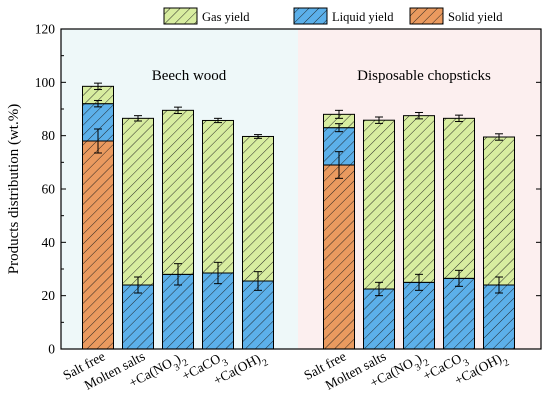 This screenshot has width=550, height=411. What do you see at coordinates (45, 29) in the screenshot?
I see `y-tick-label: 120` at bounding box center [45, 29].